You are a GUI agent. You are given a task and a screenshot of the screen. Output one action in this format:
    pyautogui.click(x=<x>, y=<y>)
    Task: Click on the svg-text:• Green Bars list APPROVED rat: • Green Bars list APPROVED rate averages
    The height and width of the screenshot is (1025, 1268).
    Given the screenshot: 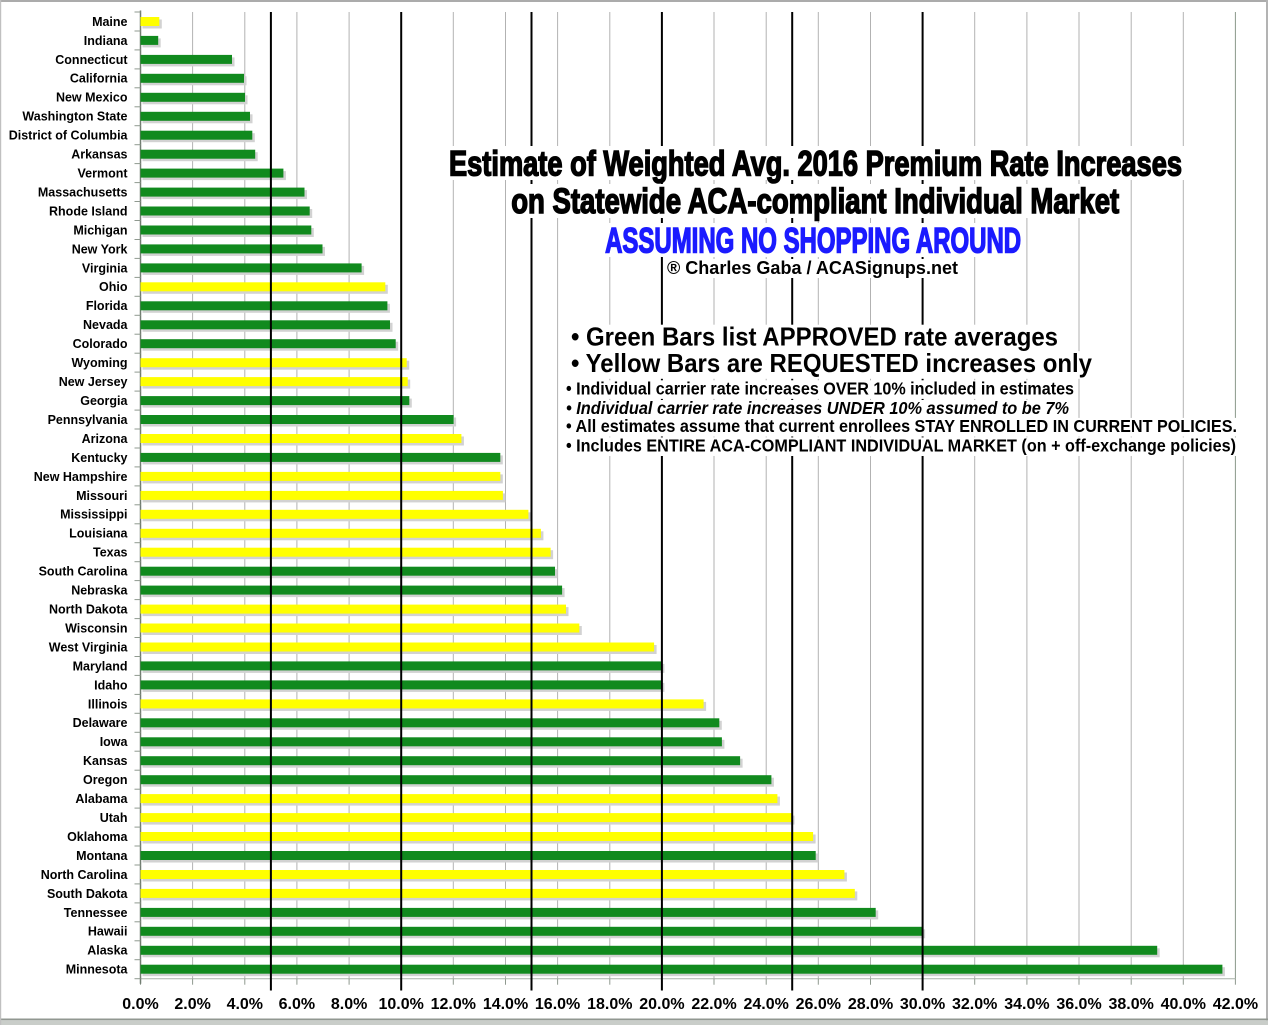 What is the action you would take?
    pyautogui.click(x=814, y=337)
    